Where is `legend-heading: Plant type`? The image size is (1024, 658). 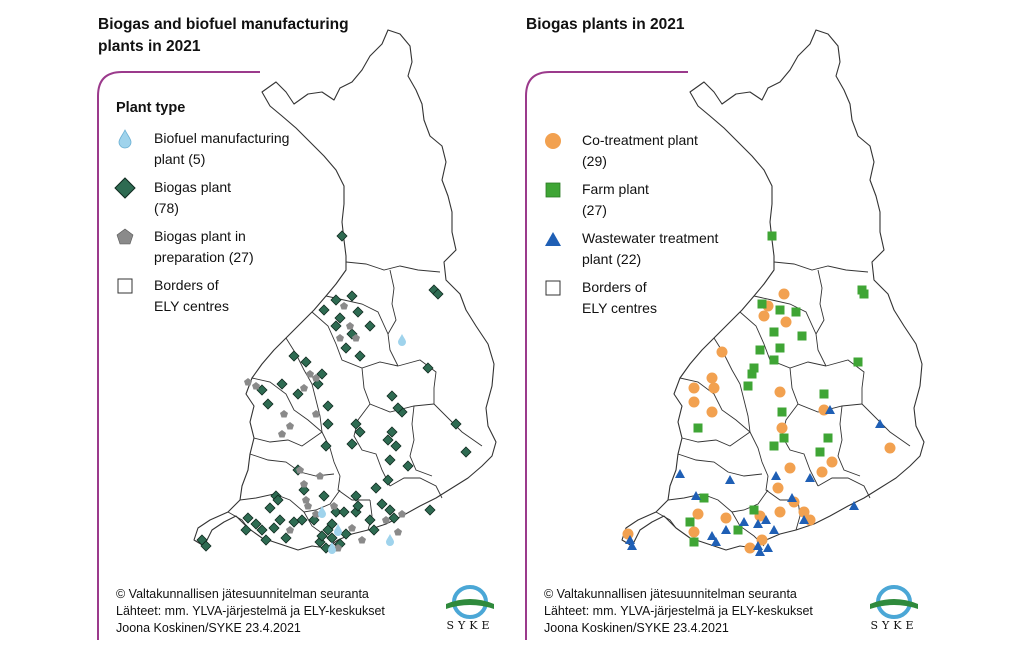
legend-heading: Plant type is located at coordinates (151, 108).